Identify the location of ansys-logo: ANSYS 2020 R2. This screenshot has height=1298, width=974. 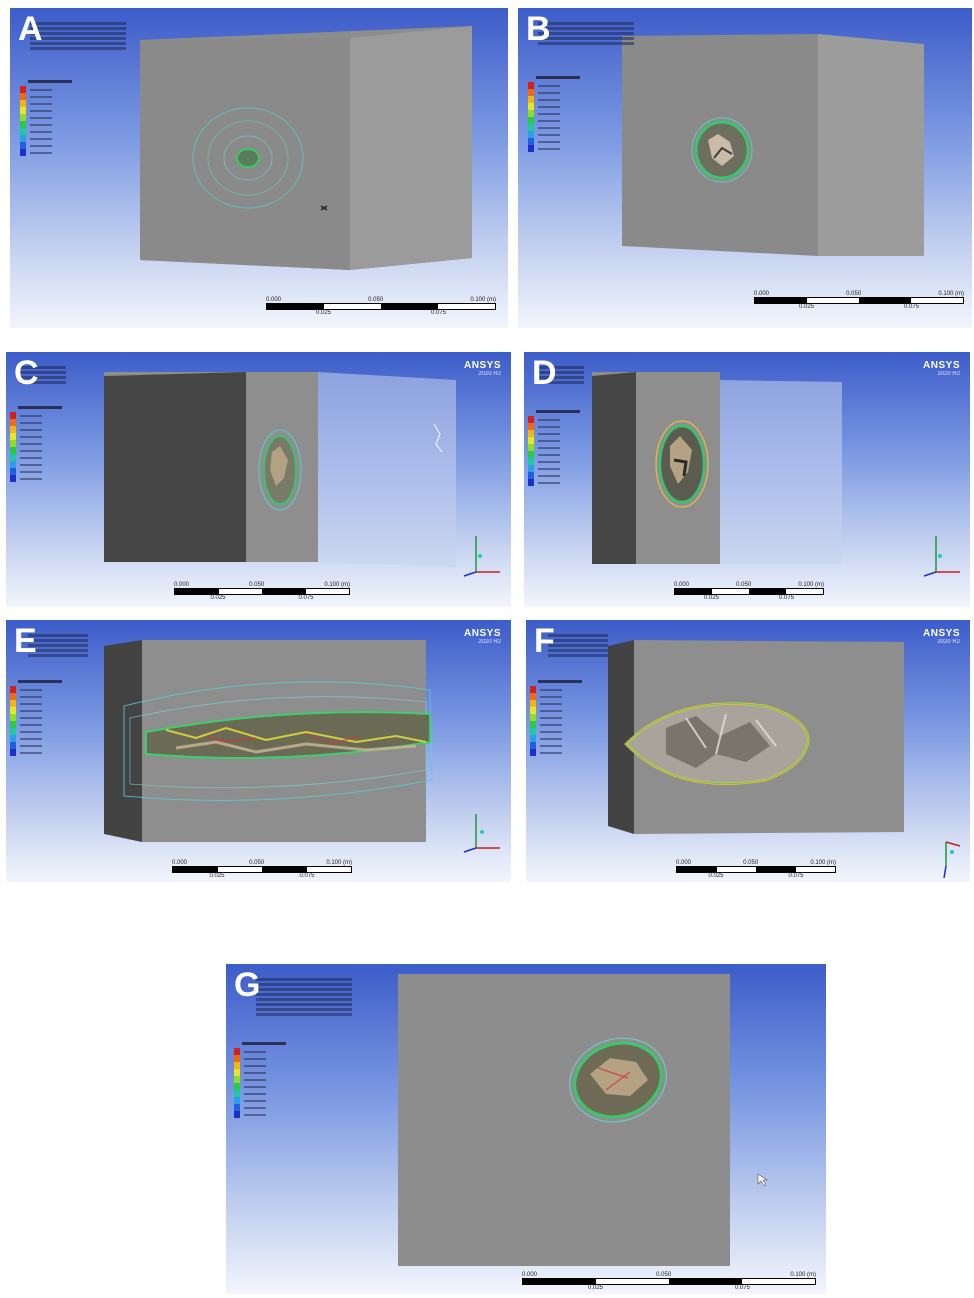
(941, 368).